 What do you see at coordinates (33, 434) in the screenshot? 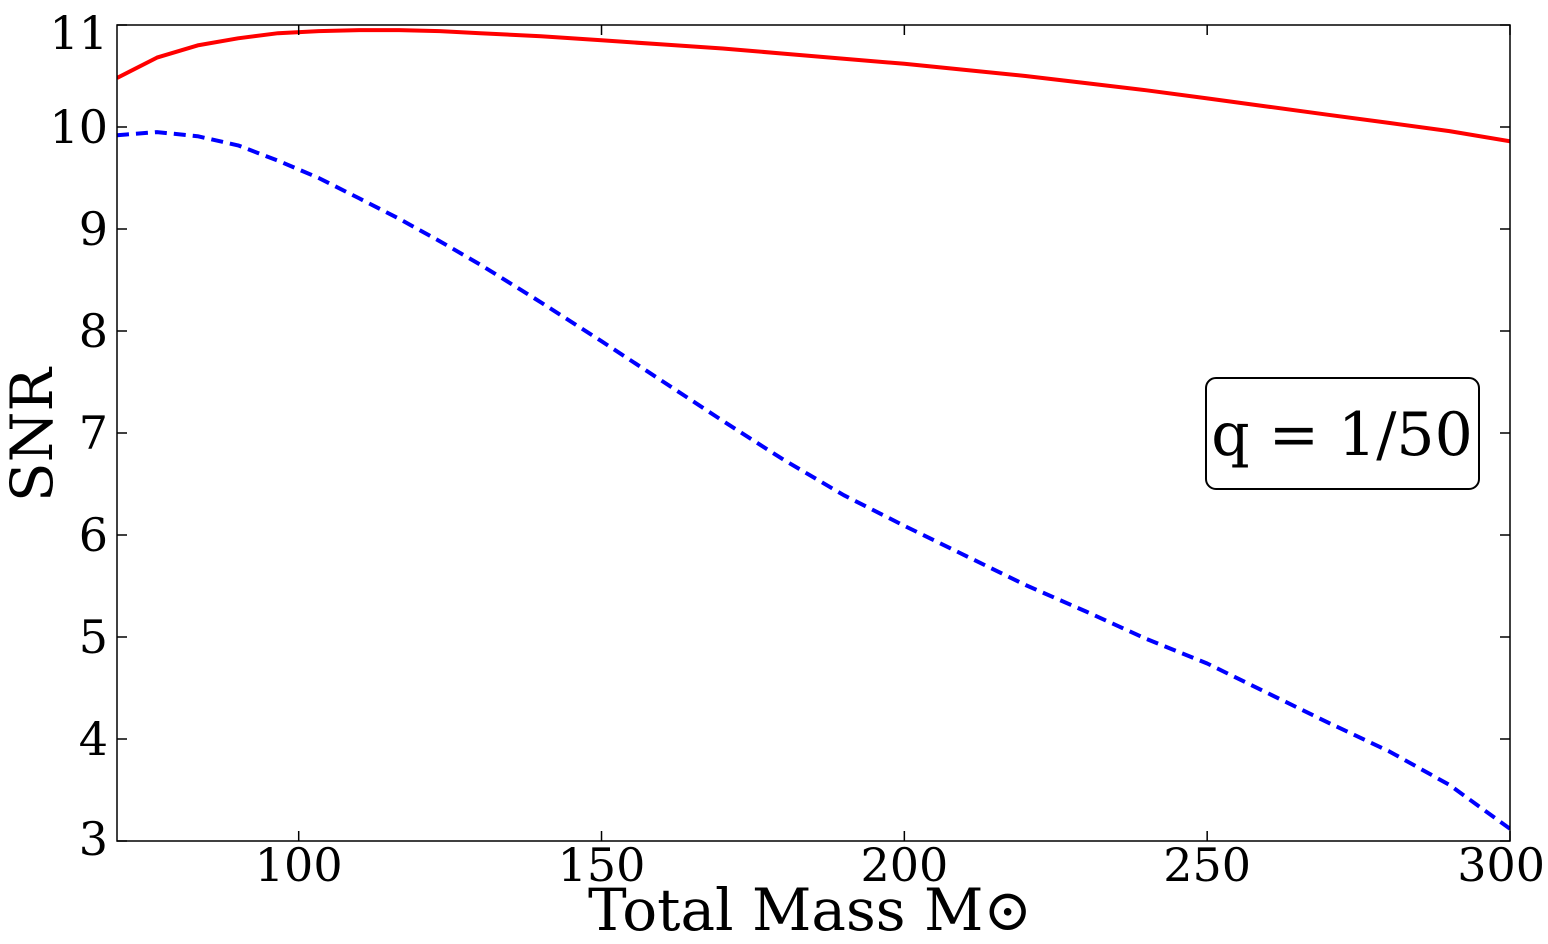
I see `y-axis-title: SNR` at bounding box center [33, 434].